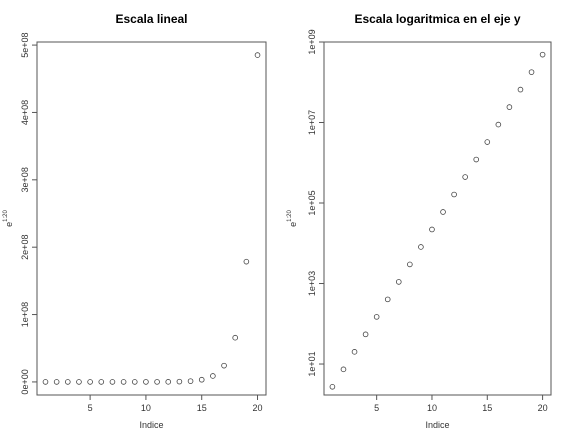  What do you see at coordinates (25, 44) in the screenshot?
I see `y-tick-label: 5e+08` at bounding box center [25, 44].